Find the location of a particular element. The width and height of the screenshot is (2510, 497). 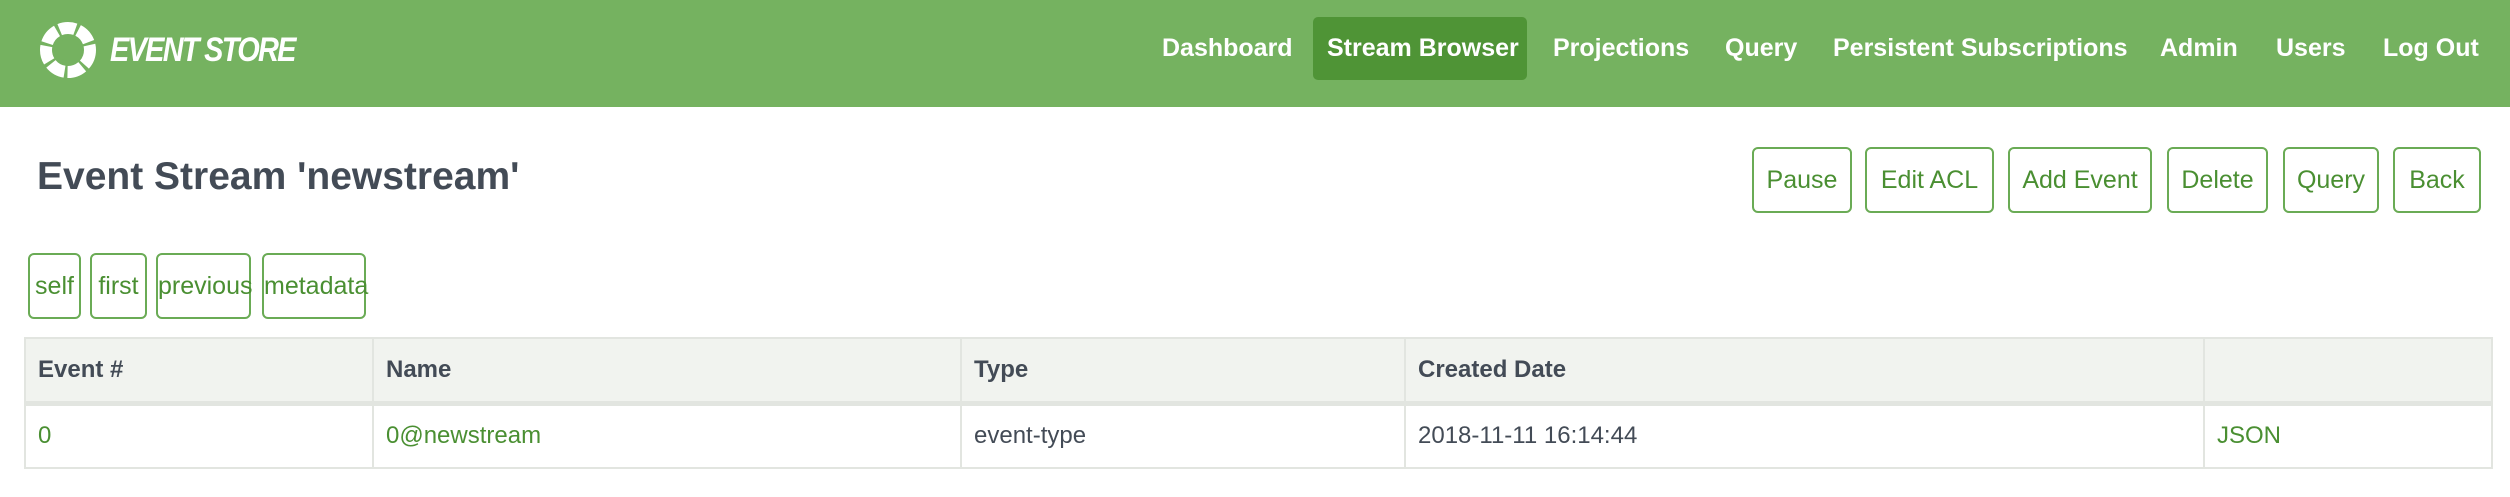

nav-dashboard: Dashboard is located at coordinates (1227, 48).